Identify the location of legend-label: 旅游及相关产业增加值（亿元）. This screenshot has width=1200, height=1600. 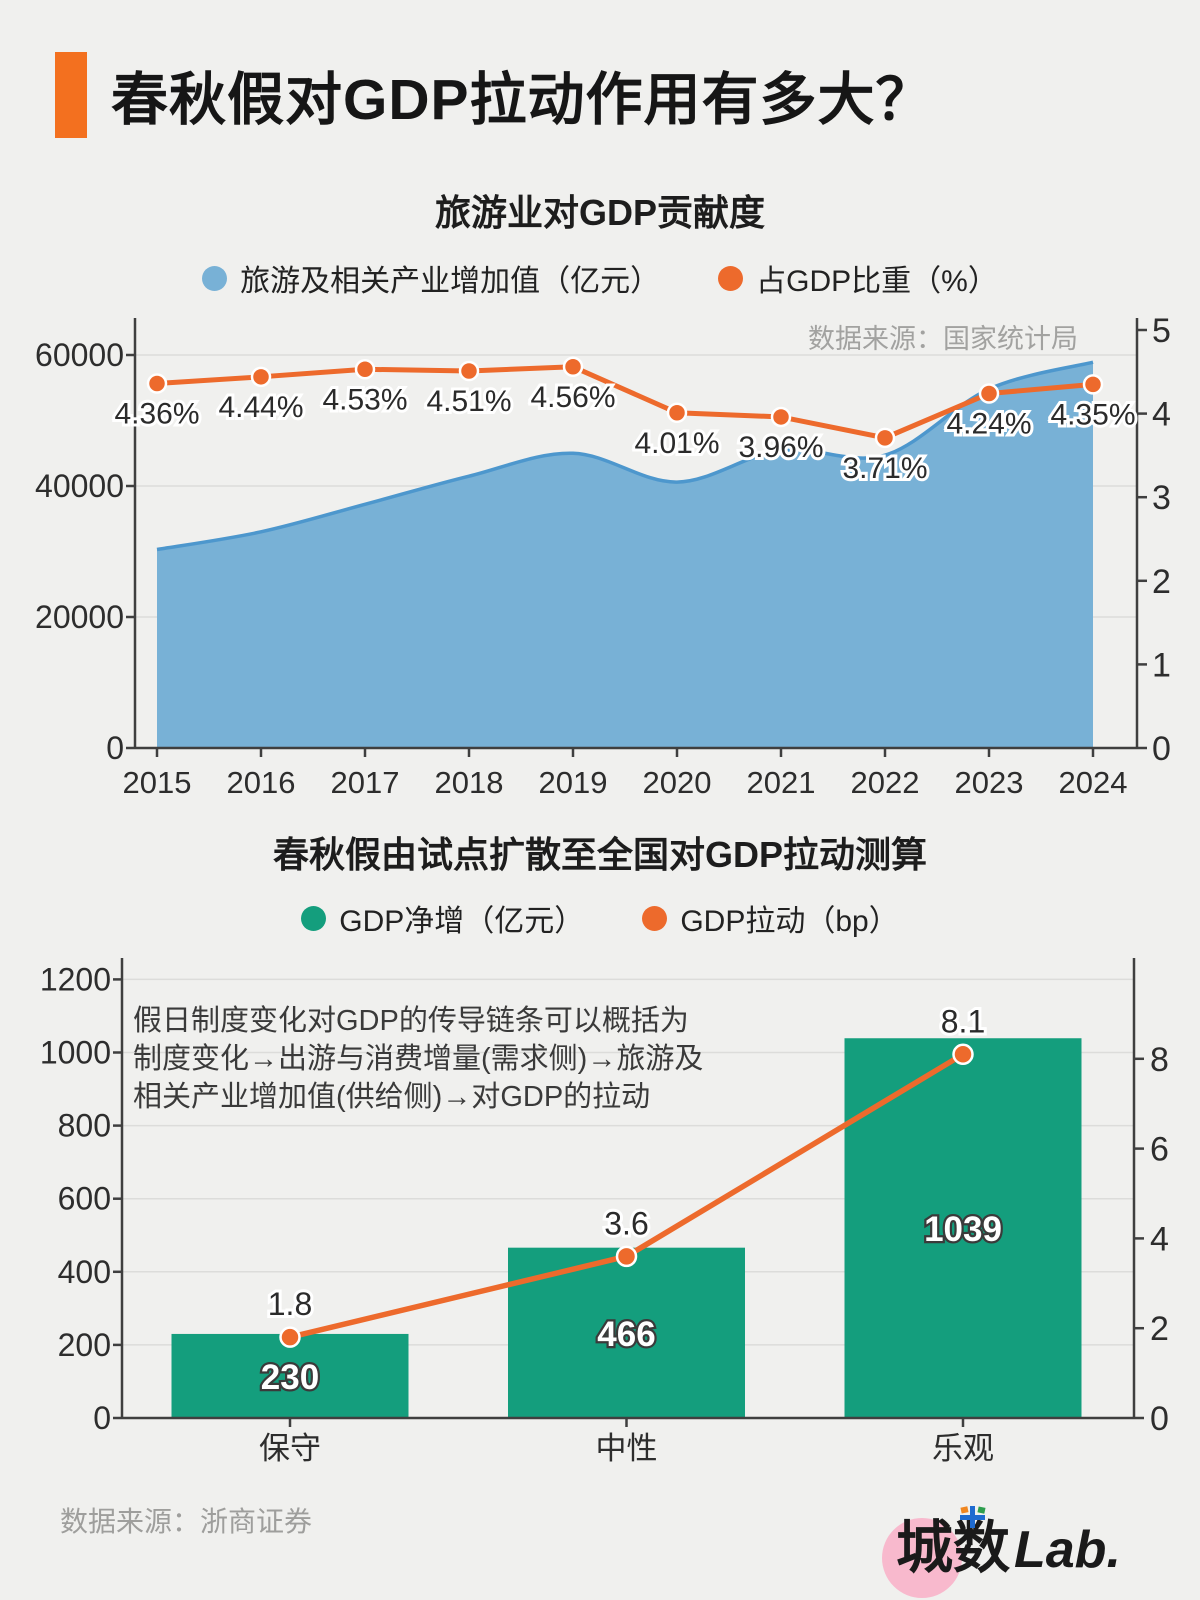
(450, 281).